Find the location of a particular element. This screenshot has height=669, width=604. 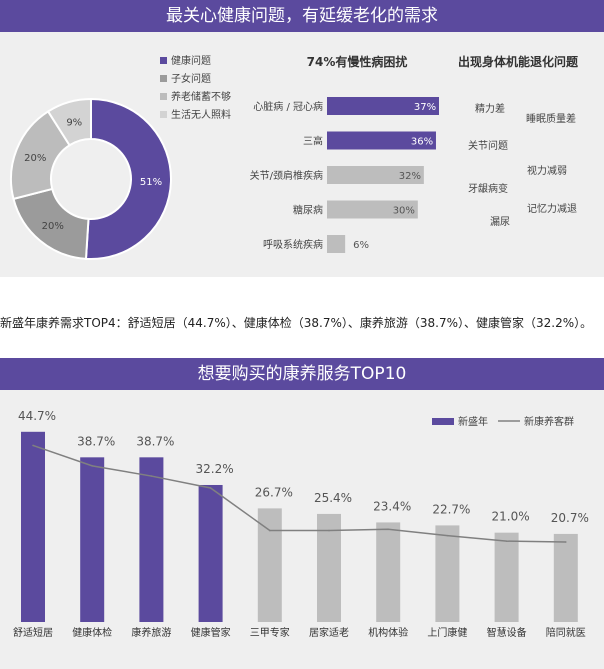

donut-chart: 51% 20% 20% 9% is located at coordinates (91, 178).